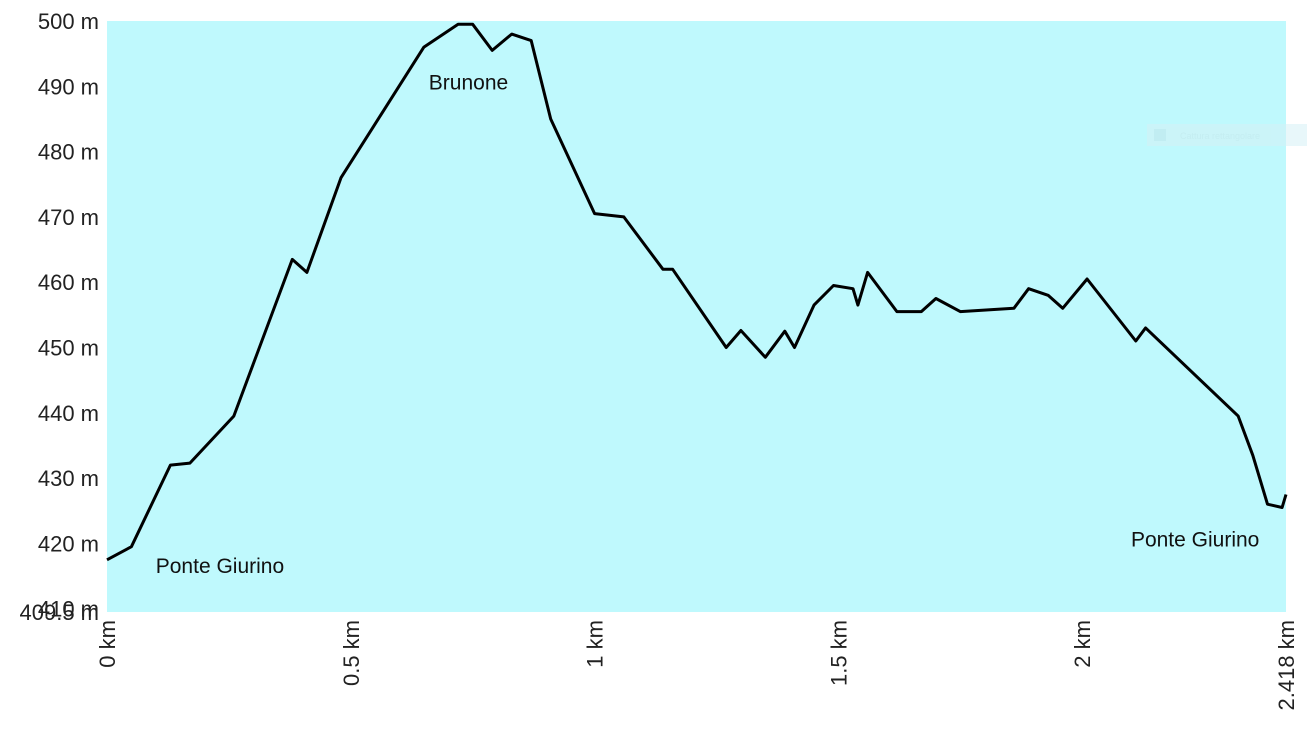 The width and height of the screenshot is (1315, 737). What do you see at coordinates (68, 152) in the screenshot?
I see `y-tick-label: 480 m` at bounding box center [68, 152].